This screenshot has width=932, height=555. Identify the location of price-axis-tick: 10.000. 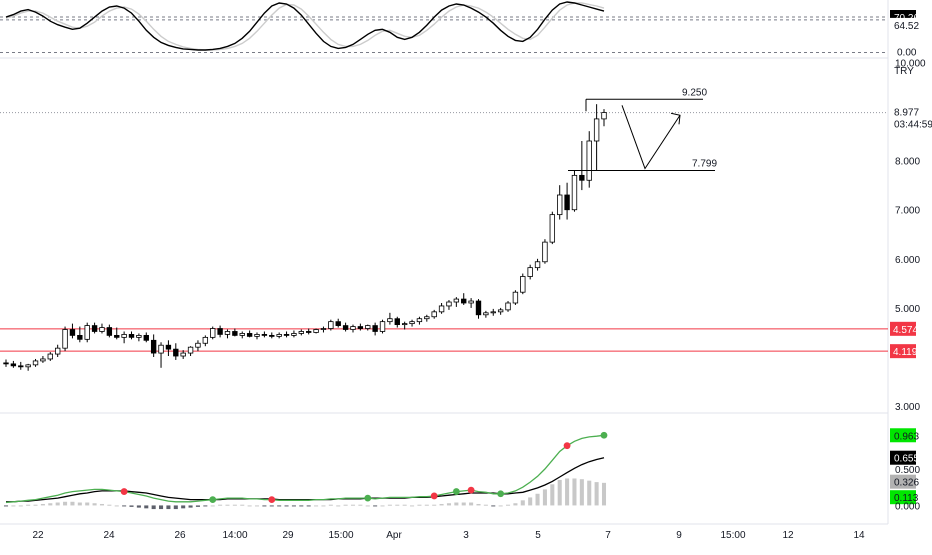
(910, 63).